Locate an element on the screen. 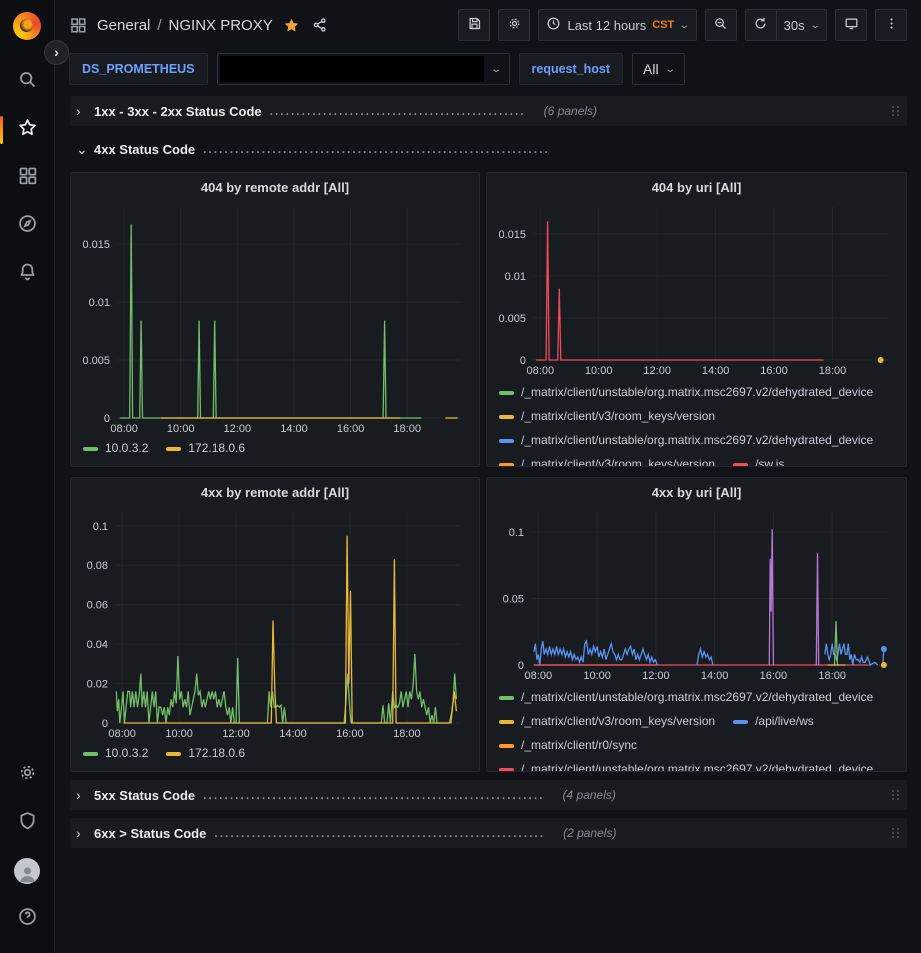  dashboard-settings-button is located at coordinates (514, 25).